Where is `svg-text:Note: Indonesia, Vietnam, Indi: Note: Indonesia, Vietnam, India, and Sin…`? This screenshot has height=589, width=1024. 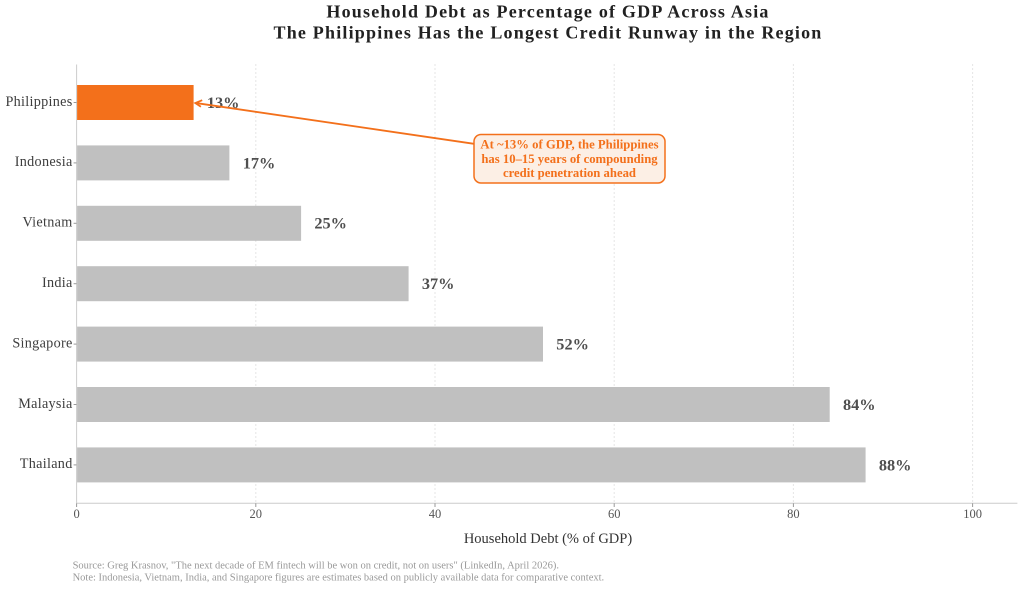 svg-text:Note: Indonesia, Vietnam, Indi: Note: Indonesia, Vietnam, India, and Sin… is located at coordinates (339, 578).